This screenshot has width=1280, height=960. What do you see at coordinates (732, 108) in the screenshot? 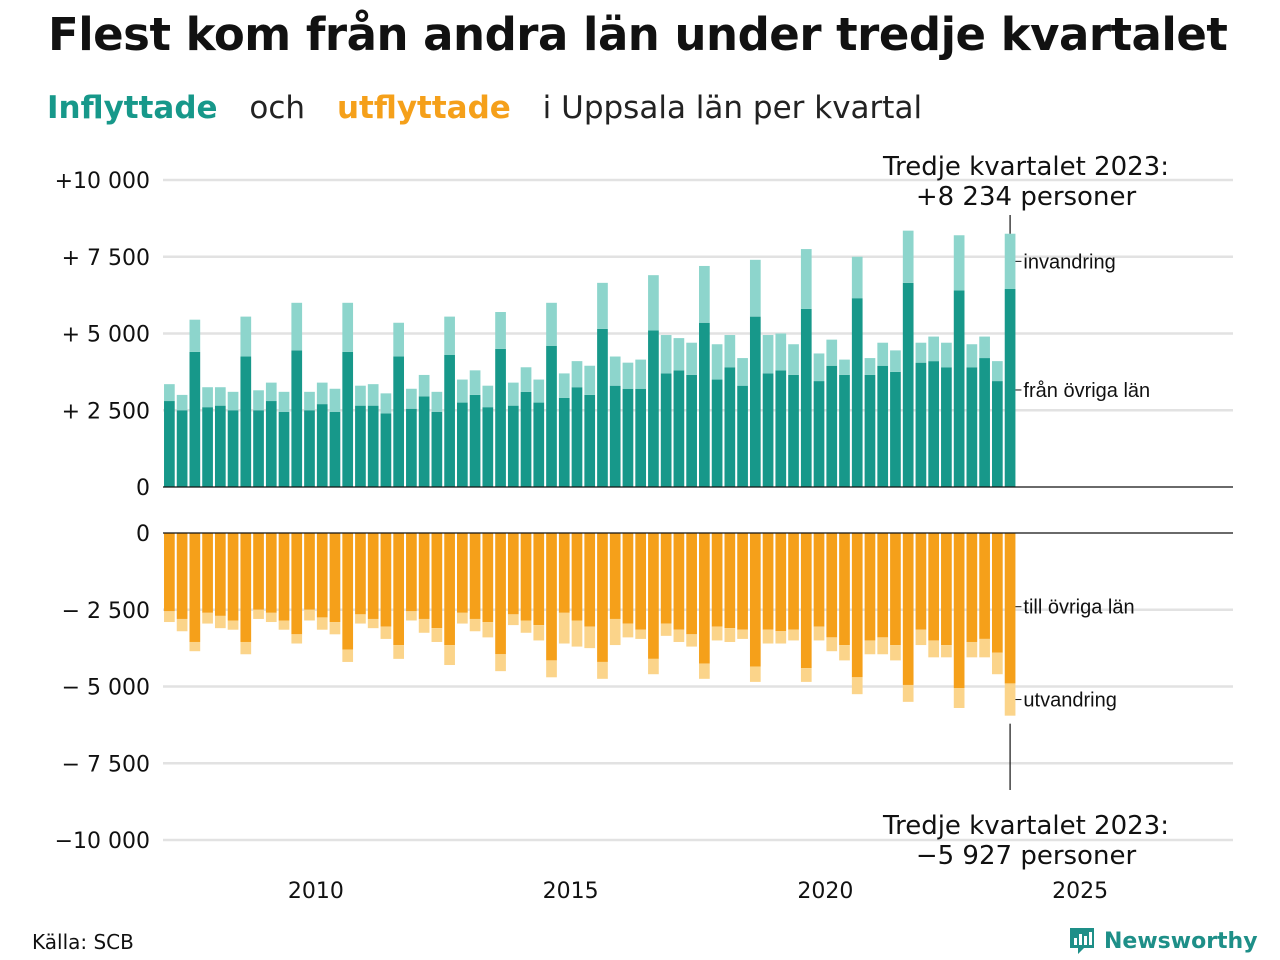
I see `subtitle-rest: i Uppsala län per kvartal` at bounding box center [732, 108].